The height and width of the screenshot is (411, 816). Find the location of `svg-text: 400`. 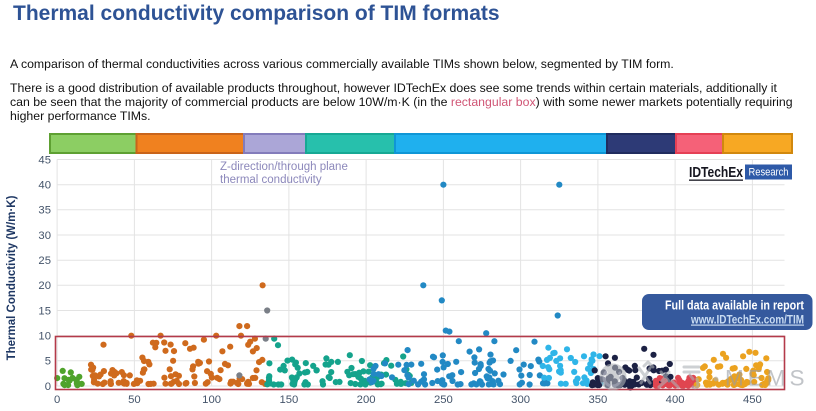

svg-text: 400 is located at coordinates (675, 400).